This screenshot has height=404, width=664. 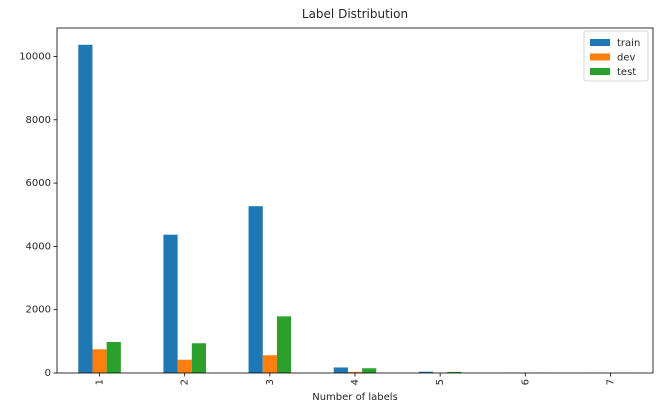 I want to click on legend: train dev test, so click(x=616, y=56).